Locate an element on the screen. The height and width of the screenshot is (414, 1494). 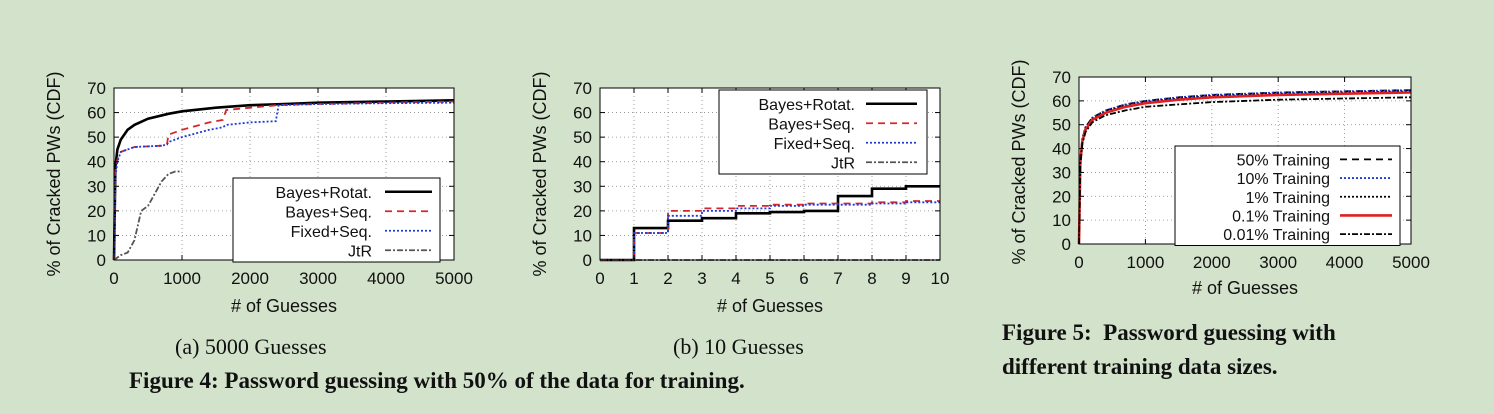
subcaption-a: (a) 5000 Guesses is located at coordinates (251, 346).